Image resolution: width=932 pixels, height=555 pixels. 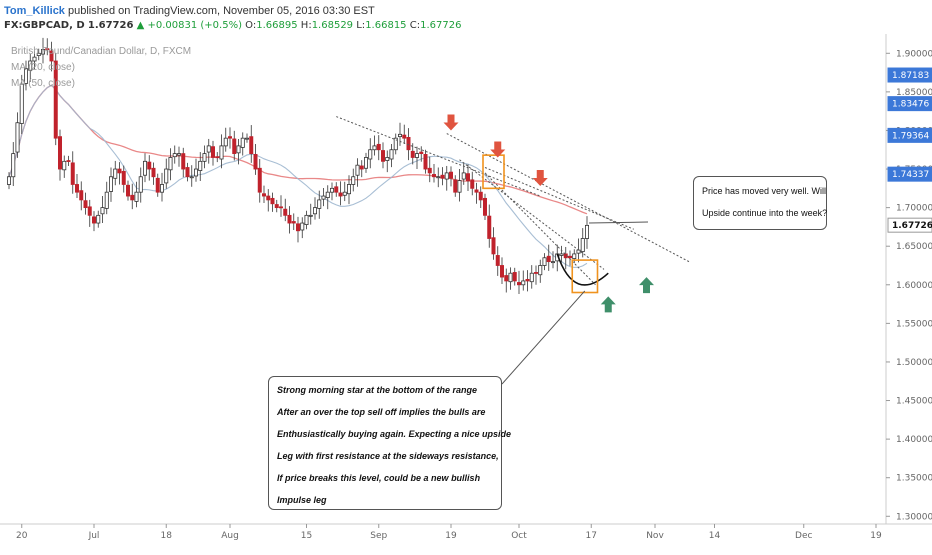 I want to click on x-tick-label: 17, so click(x=591, y=536).